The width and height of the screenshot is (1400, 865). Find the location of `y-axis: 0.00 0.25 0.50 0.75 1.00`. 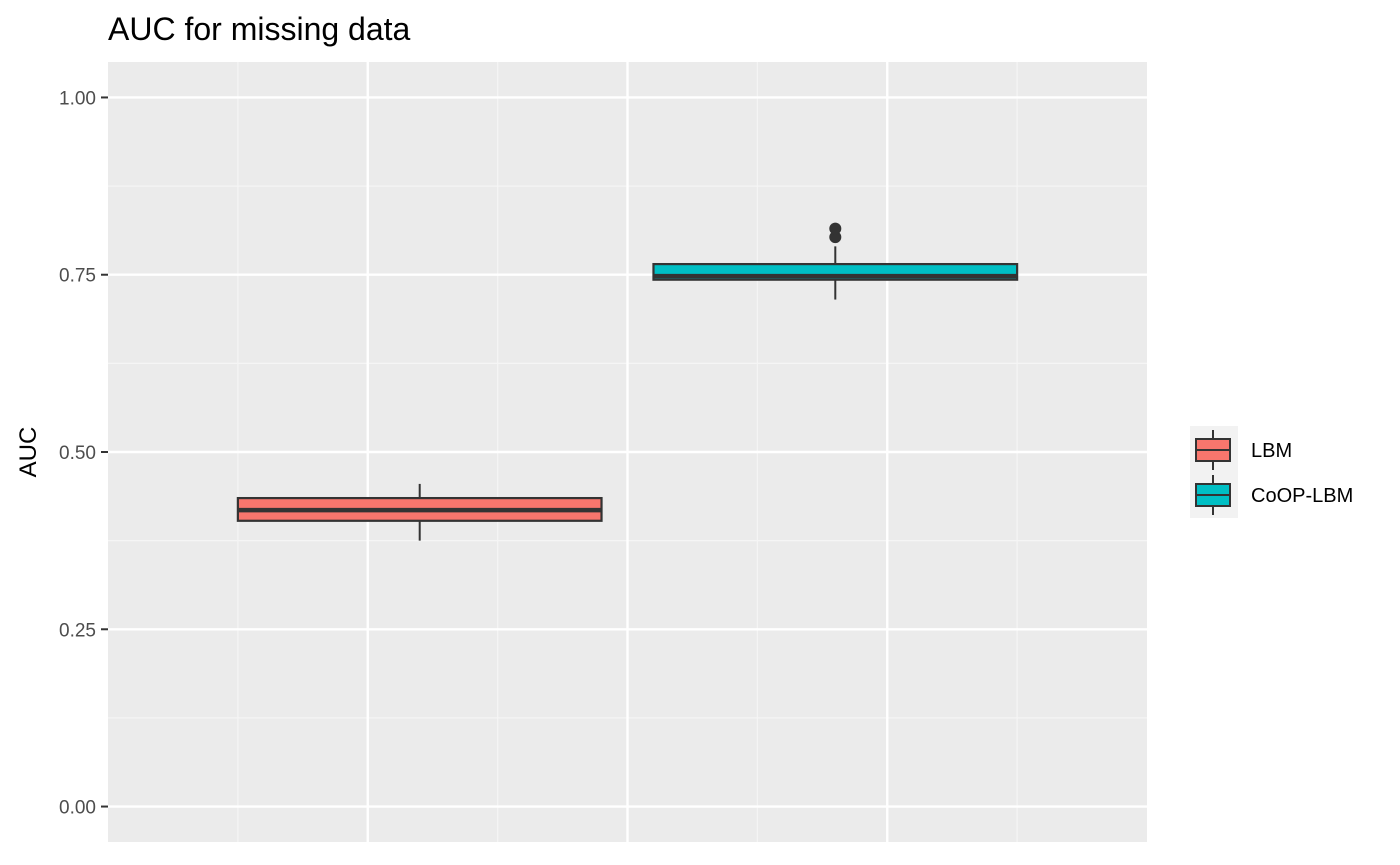

y-axis: 0.00 0.25 0.50 0.75 1.00 is located at coordinates (83, 453).